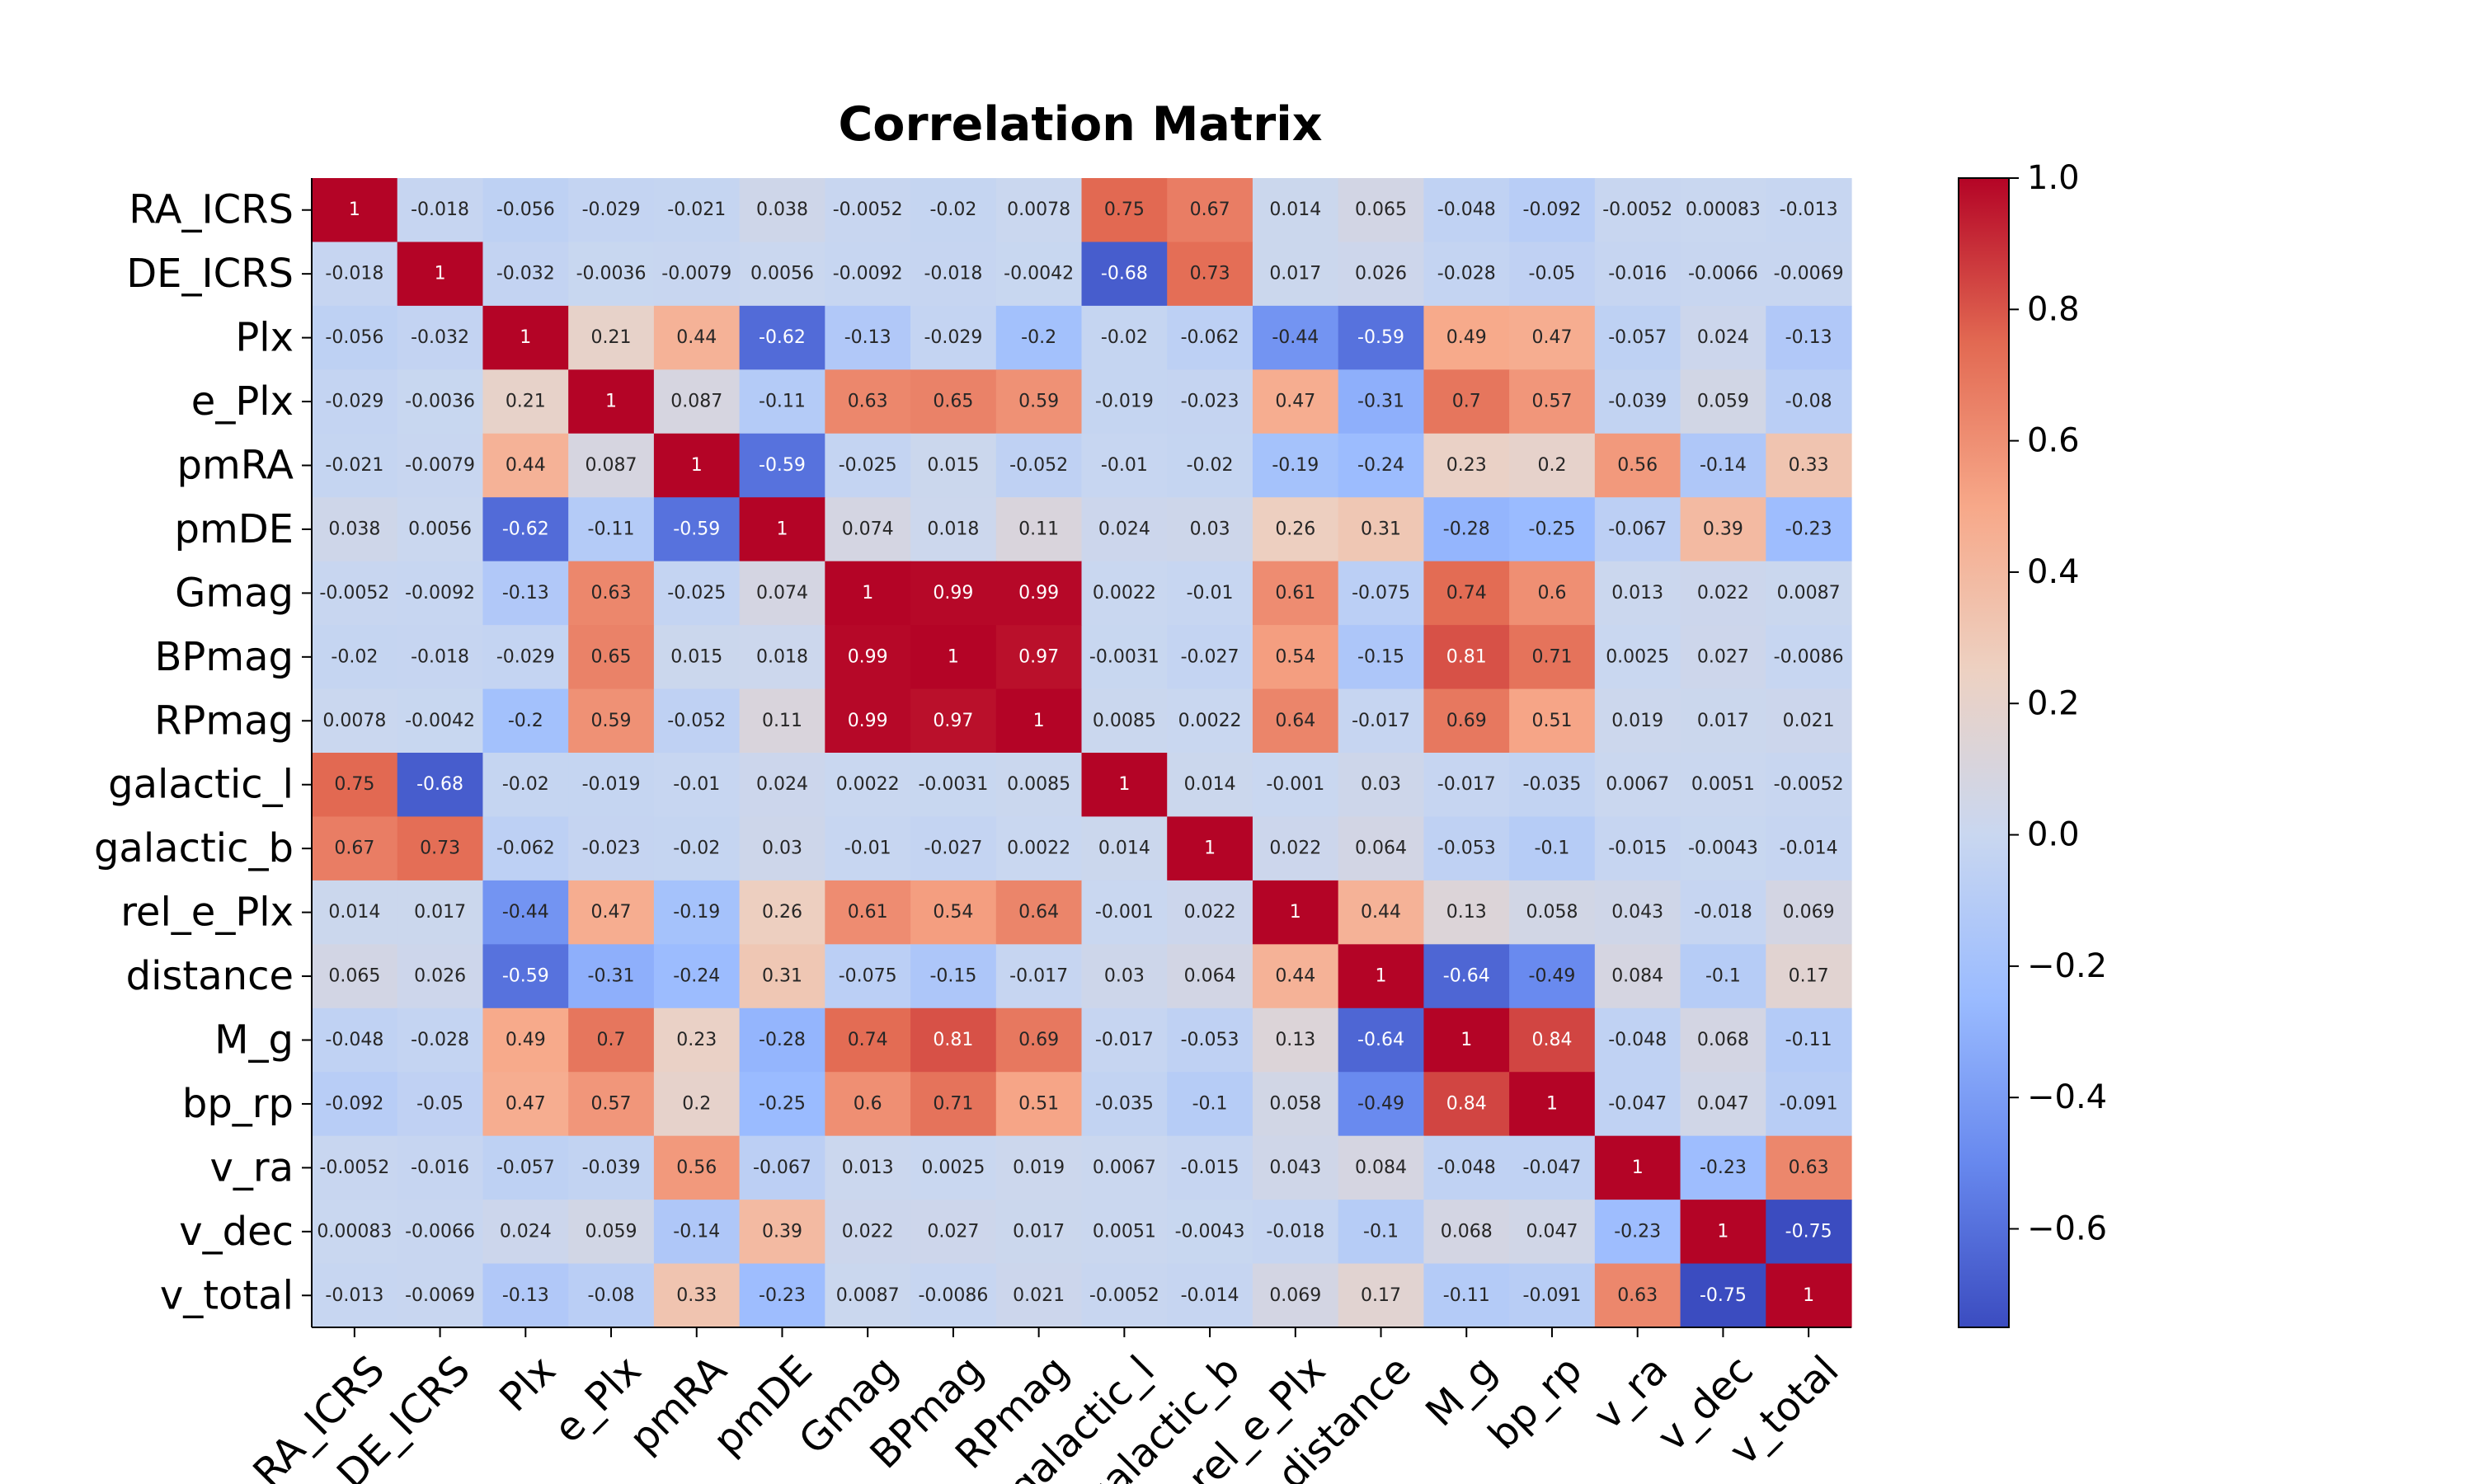 The image size is (2474, 1484). What do you see at coordinates (1466, 274) in the screenshot?
I see `cell-annotation: -0.028` at bounding box center [1466, 274].